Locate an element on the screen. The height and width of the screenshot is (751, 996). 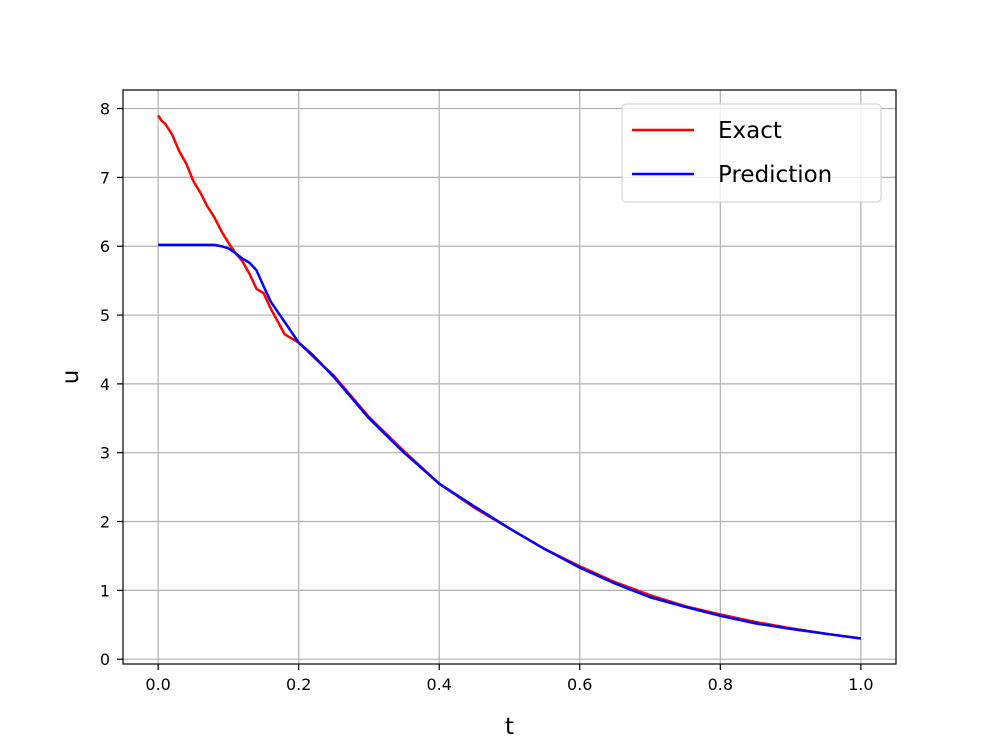
y-tick-label: 4 is located at coordinates (105, 384).